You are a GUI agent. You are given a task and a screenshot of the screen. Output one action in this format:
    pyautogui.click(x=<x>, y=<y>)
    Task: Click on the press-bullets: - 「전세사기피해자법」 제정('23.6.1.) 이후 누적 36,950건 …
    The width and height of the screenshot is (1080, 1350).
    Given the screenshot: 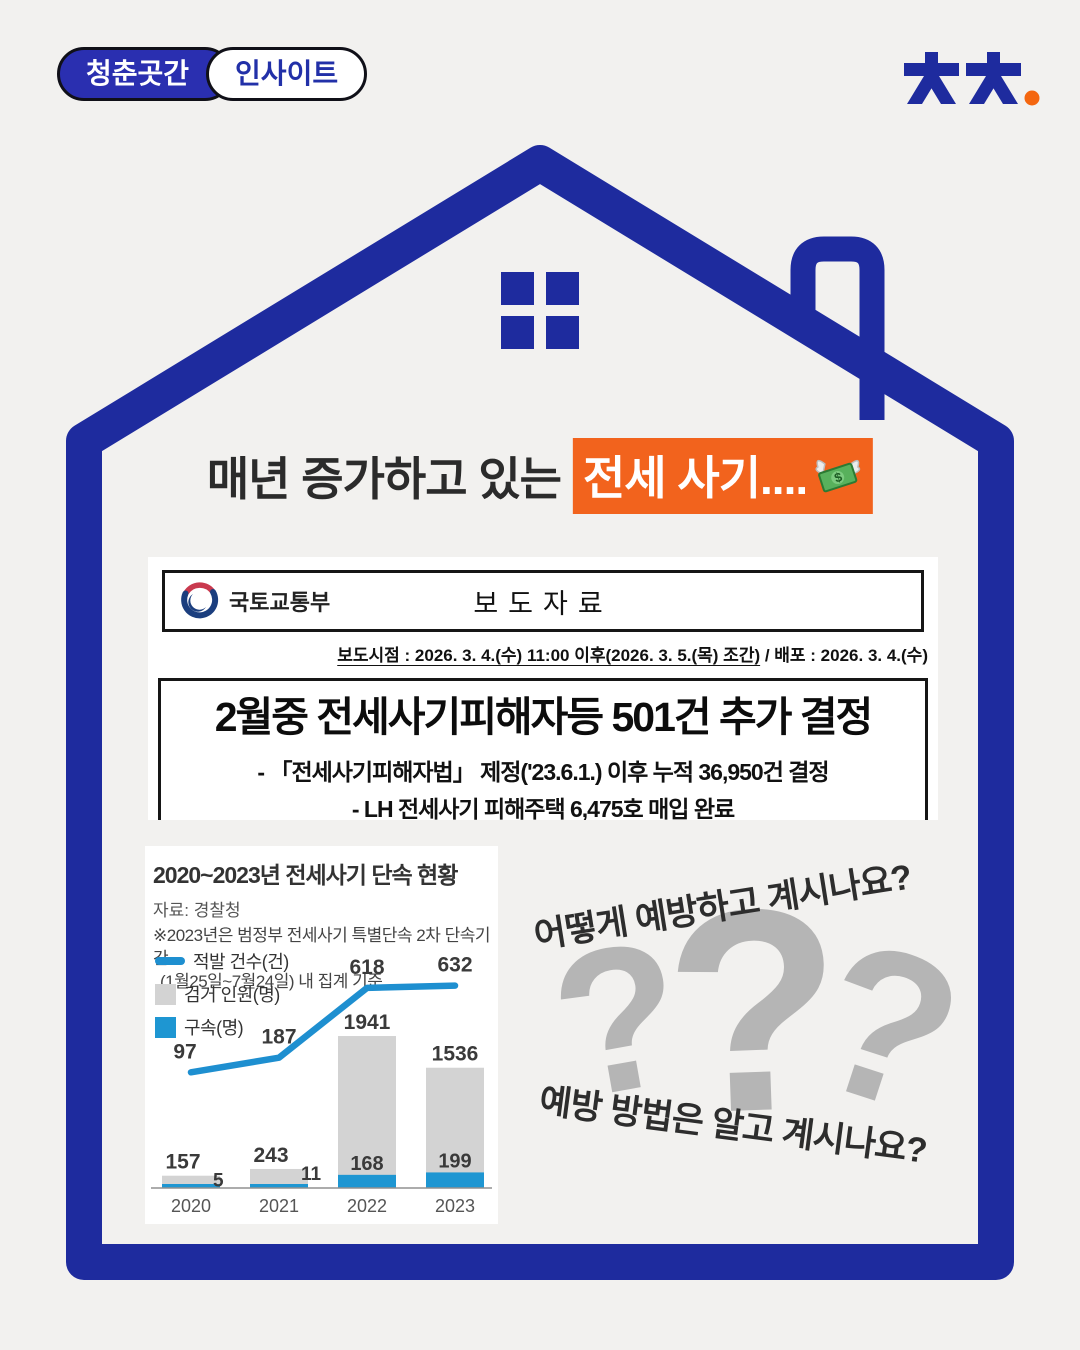 What is the action you would take?
    pyautogui.click(x=543, y=787)
    